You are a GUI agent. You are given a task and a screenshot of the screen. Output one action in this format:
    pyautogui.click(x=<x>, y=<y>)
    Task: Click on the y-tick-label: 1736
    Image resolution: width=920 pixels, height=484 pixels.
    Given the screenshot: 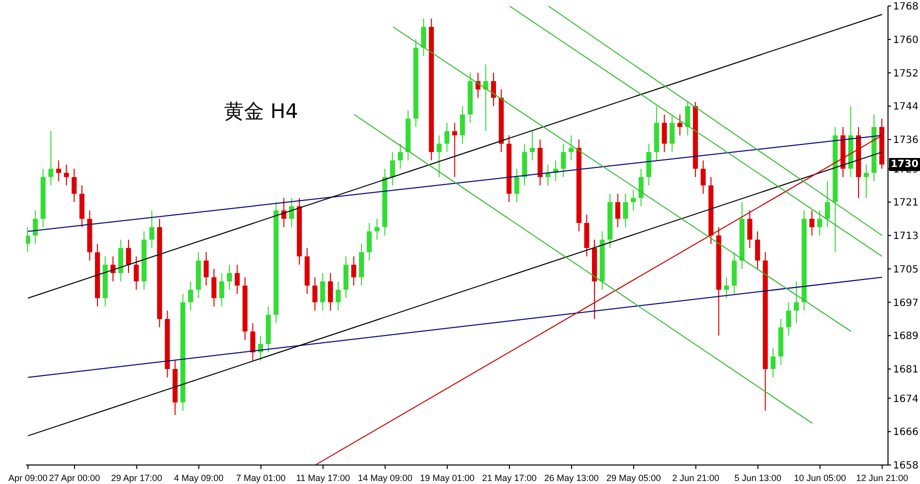 What is the action you would take?
    pyautogui.click(x=905, y=140)
    